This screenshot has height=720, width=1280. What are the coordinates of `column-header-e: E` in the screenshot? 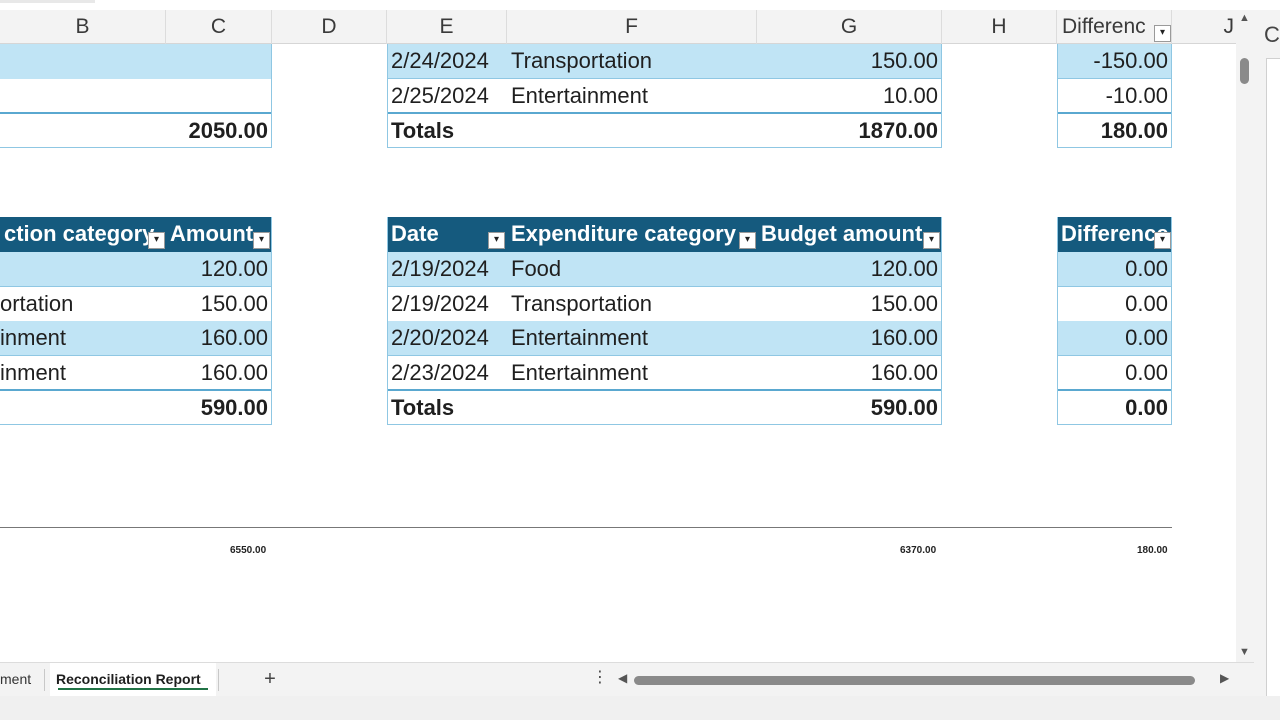 It's located at (447, 27).